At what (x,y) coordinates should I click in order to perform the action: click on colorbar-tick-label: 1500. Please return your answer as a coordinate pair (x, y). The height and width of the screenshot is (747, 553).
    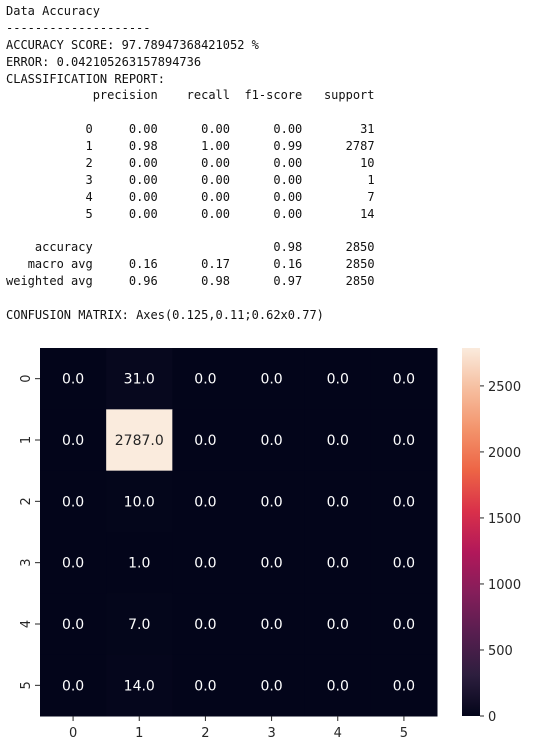
    Looking at the image, I should click on (504, 519).